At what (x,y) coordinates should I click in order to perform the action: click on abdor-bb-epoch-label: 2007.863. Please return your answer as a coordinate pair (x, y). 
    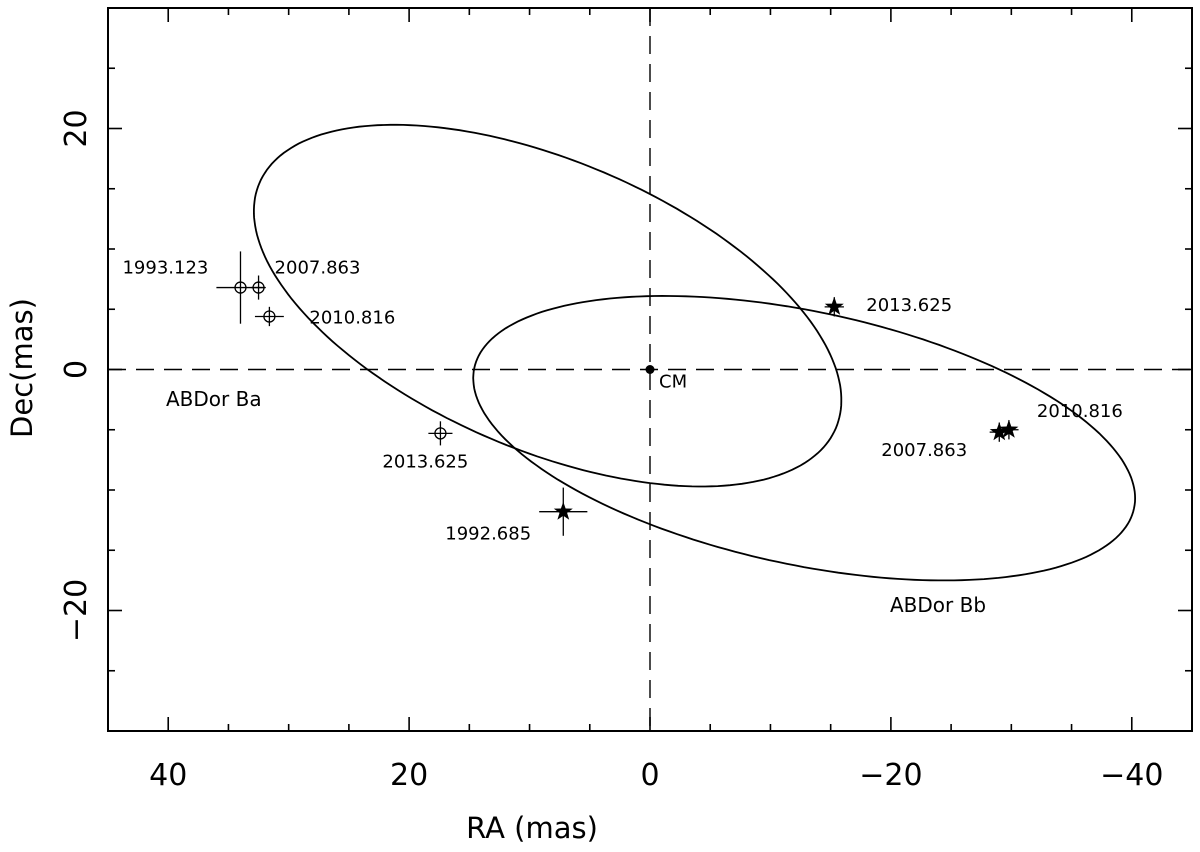
    Looking at the image, I should click on (924, 450).